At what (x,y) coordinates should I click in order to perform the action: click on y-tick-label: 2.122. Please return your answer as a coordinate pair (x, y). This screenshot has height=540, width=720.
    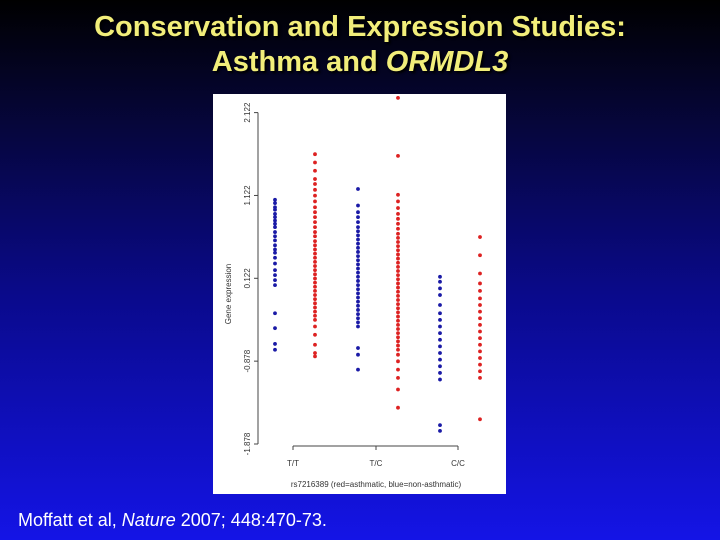
    Looking at the image, I should click on (247, 112).